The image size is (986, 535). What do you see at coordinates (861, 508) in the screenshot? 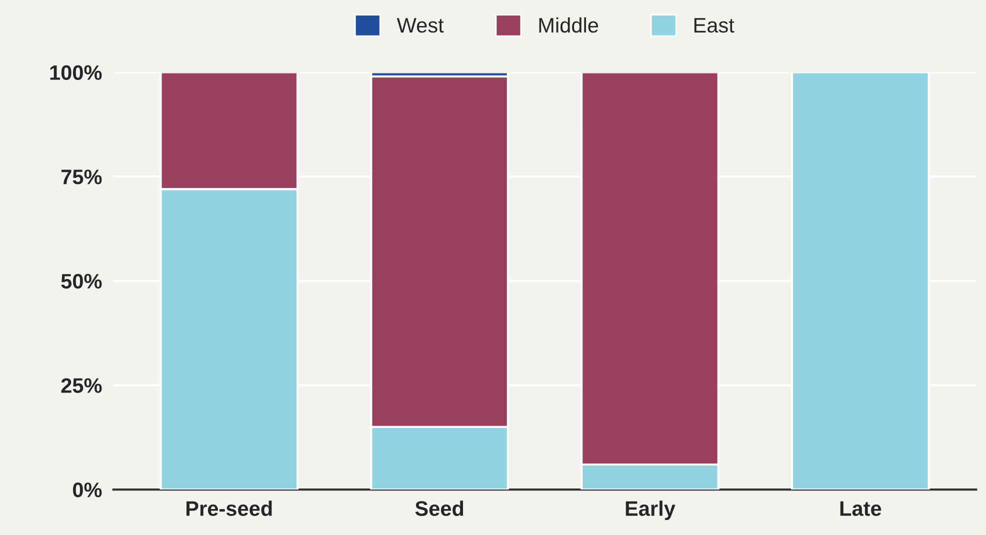
I see `x-tick-label: Late` at bounding box center [861, 508].